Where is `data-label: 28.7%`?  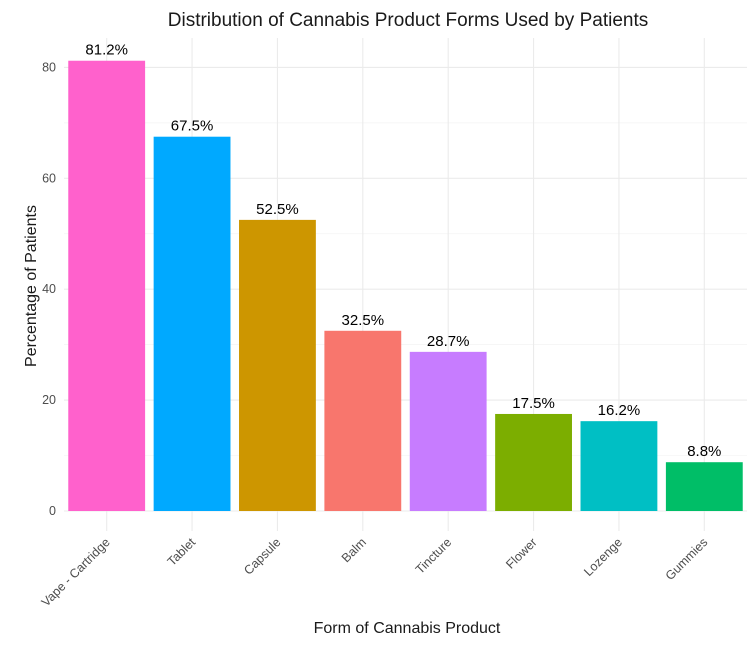
data-label: 28.7% is located at coordinates (448, 341).